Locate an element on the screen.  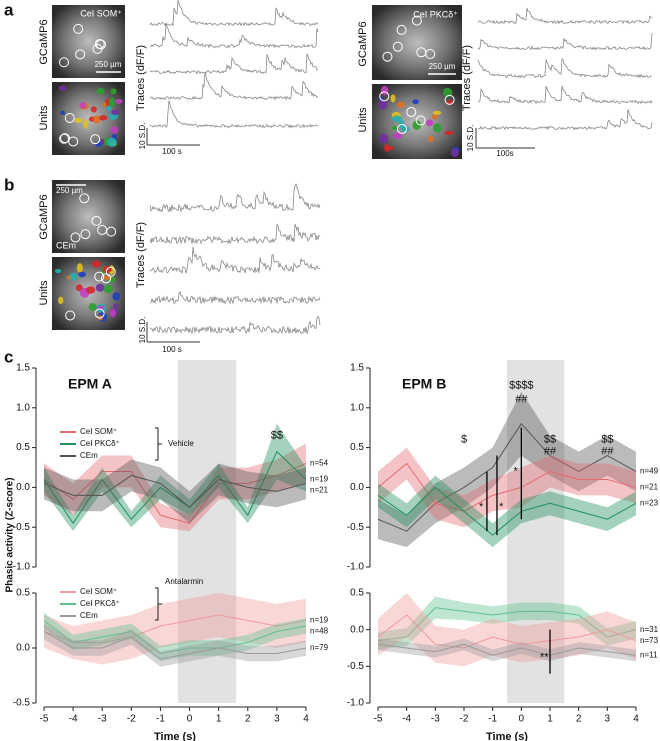
annotation: ** is located at coordinates (544, 657).